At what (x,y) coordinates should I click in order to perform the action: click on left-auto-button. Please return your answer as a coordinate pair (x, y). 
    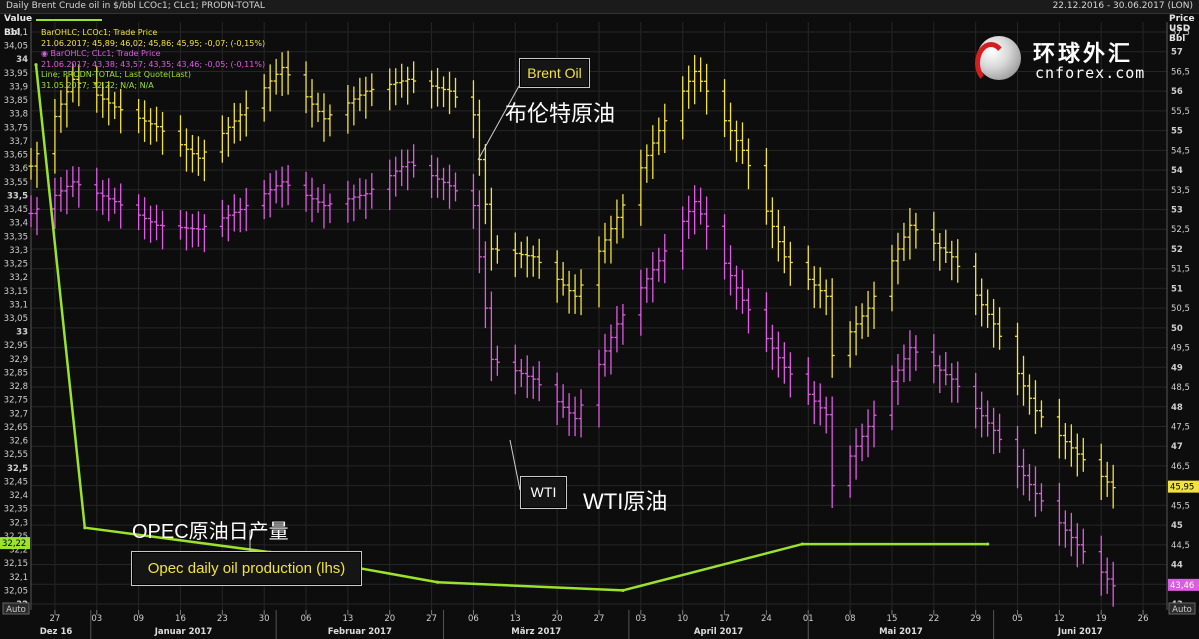
    Looking at the image, I should click on (16, 608).